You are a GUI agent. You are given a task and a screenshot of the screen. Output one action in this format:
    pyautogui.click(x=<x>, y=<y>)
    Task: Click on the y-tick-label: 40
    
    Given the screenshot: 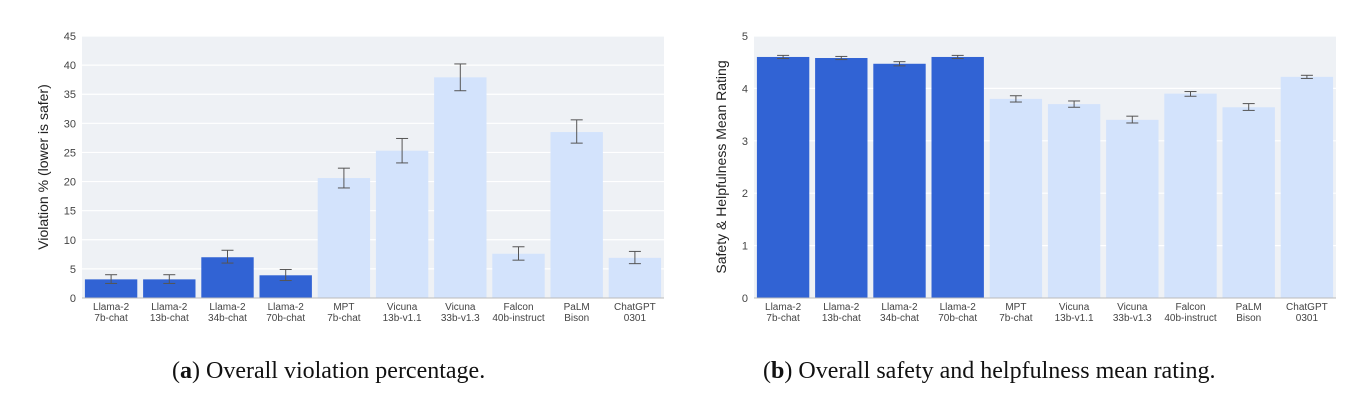 What is the action you would take?
    pyautogui.click(x=70, y=66)
    